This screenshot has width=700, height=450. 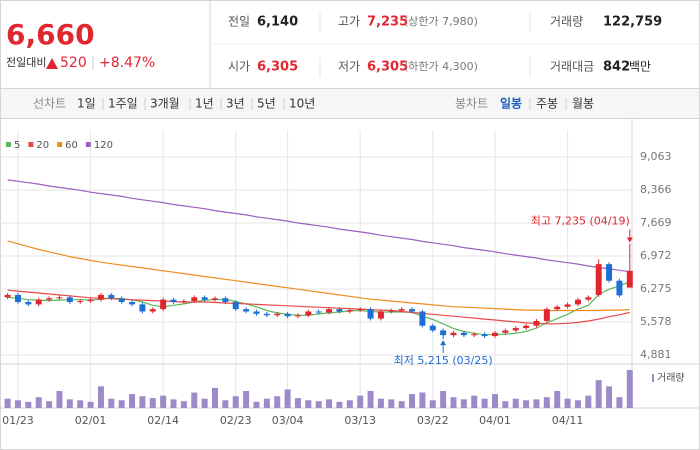 What do you see at coordinates (349, 22) in the screenshot?
I see `summary-label: 고가` at bounding box center [349, 22].